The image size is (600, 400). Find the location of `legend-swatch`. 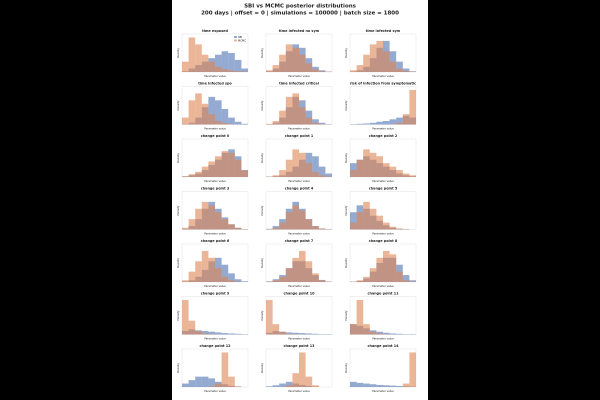

legend-swatch is located at coordinates (235, 37).